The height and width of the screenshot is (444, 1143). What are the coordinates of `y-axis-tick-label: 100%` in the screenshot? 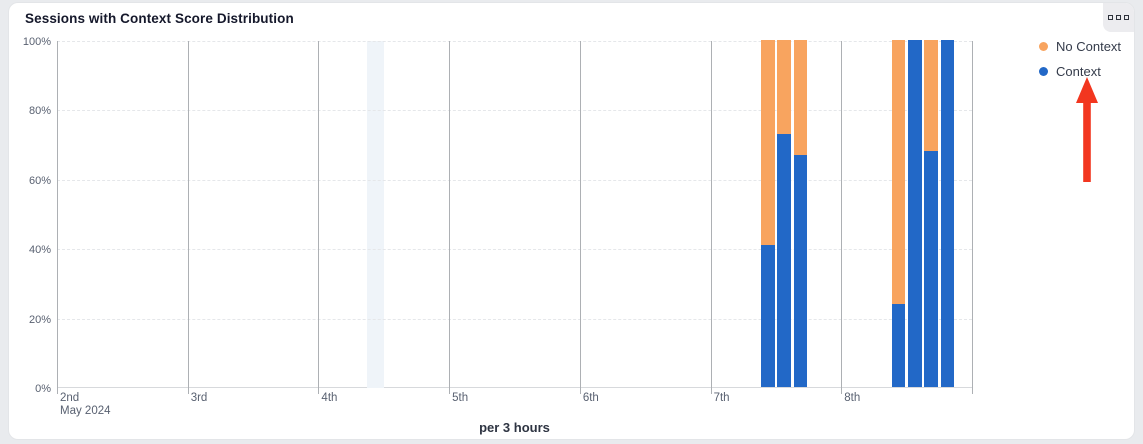 It's located at (36, 42).